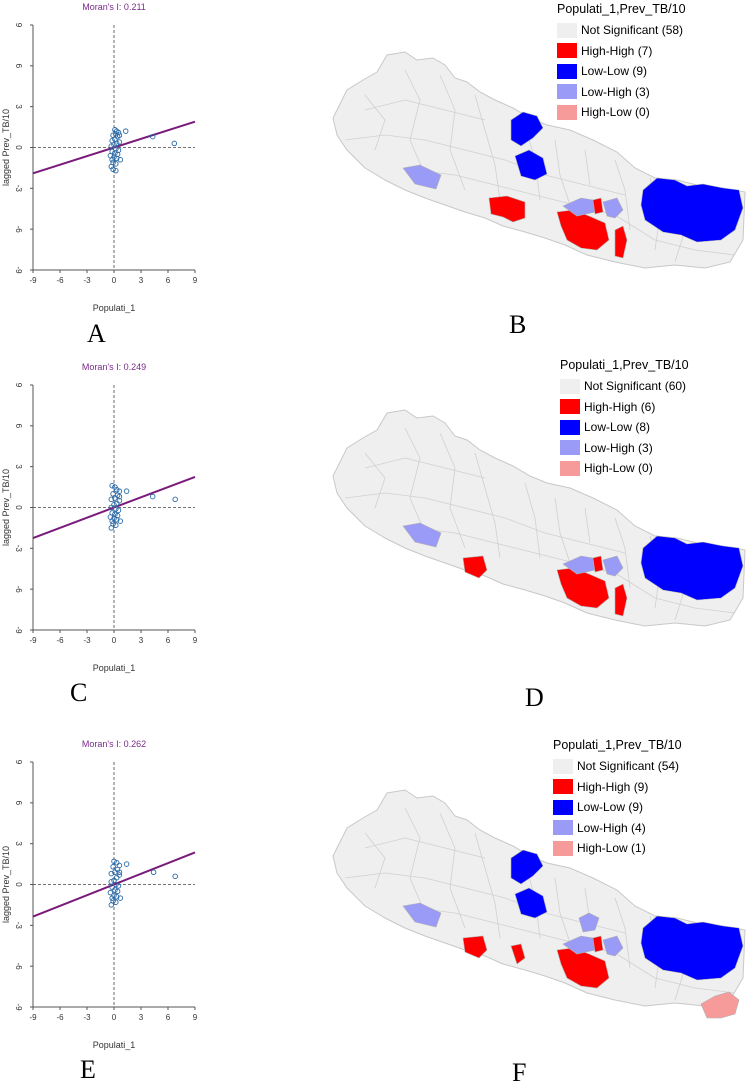  What do you see at coordinates (621, 112) in the screenshot?
I see `legend-item: High-Low (0)` at bounding box center [621, 112].